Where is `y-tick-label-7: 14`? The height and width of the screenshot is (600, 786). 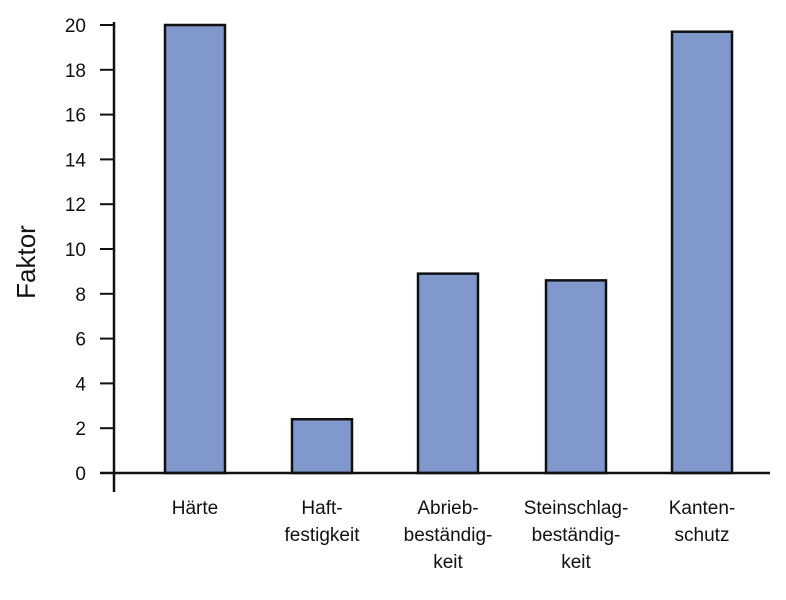
y-tick-label-7: 14 is located at coordinates (76, 160).